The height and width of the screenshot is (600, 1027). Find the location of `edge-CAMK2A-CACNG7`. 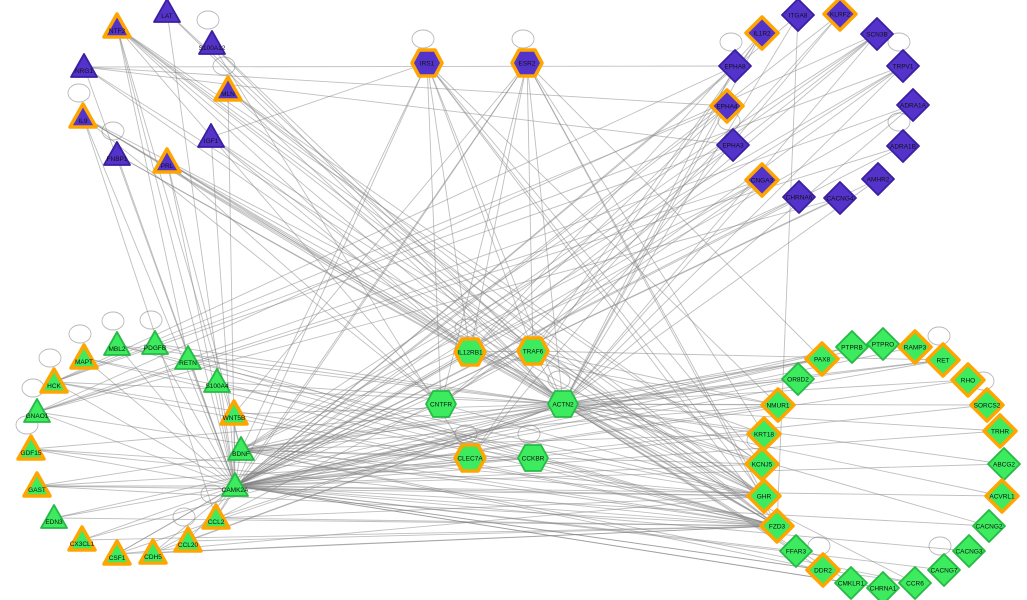

edge-CAMK2A-CACNG7 is located at coordinates (589, 528).